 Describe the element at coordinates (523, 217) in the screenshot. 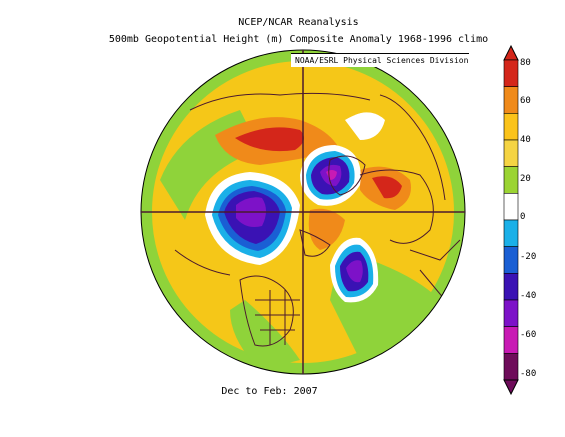

I see `colorbar-tick-label: 0` at that location.